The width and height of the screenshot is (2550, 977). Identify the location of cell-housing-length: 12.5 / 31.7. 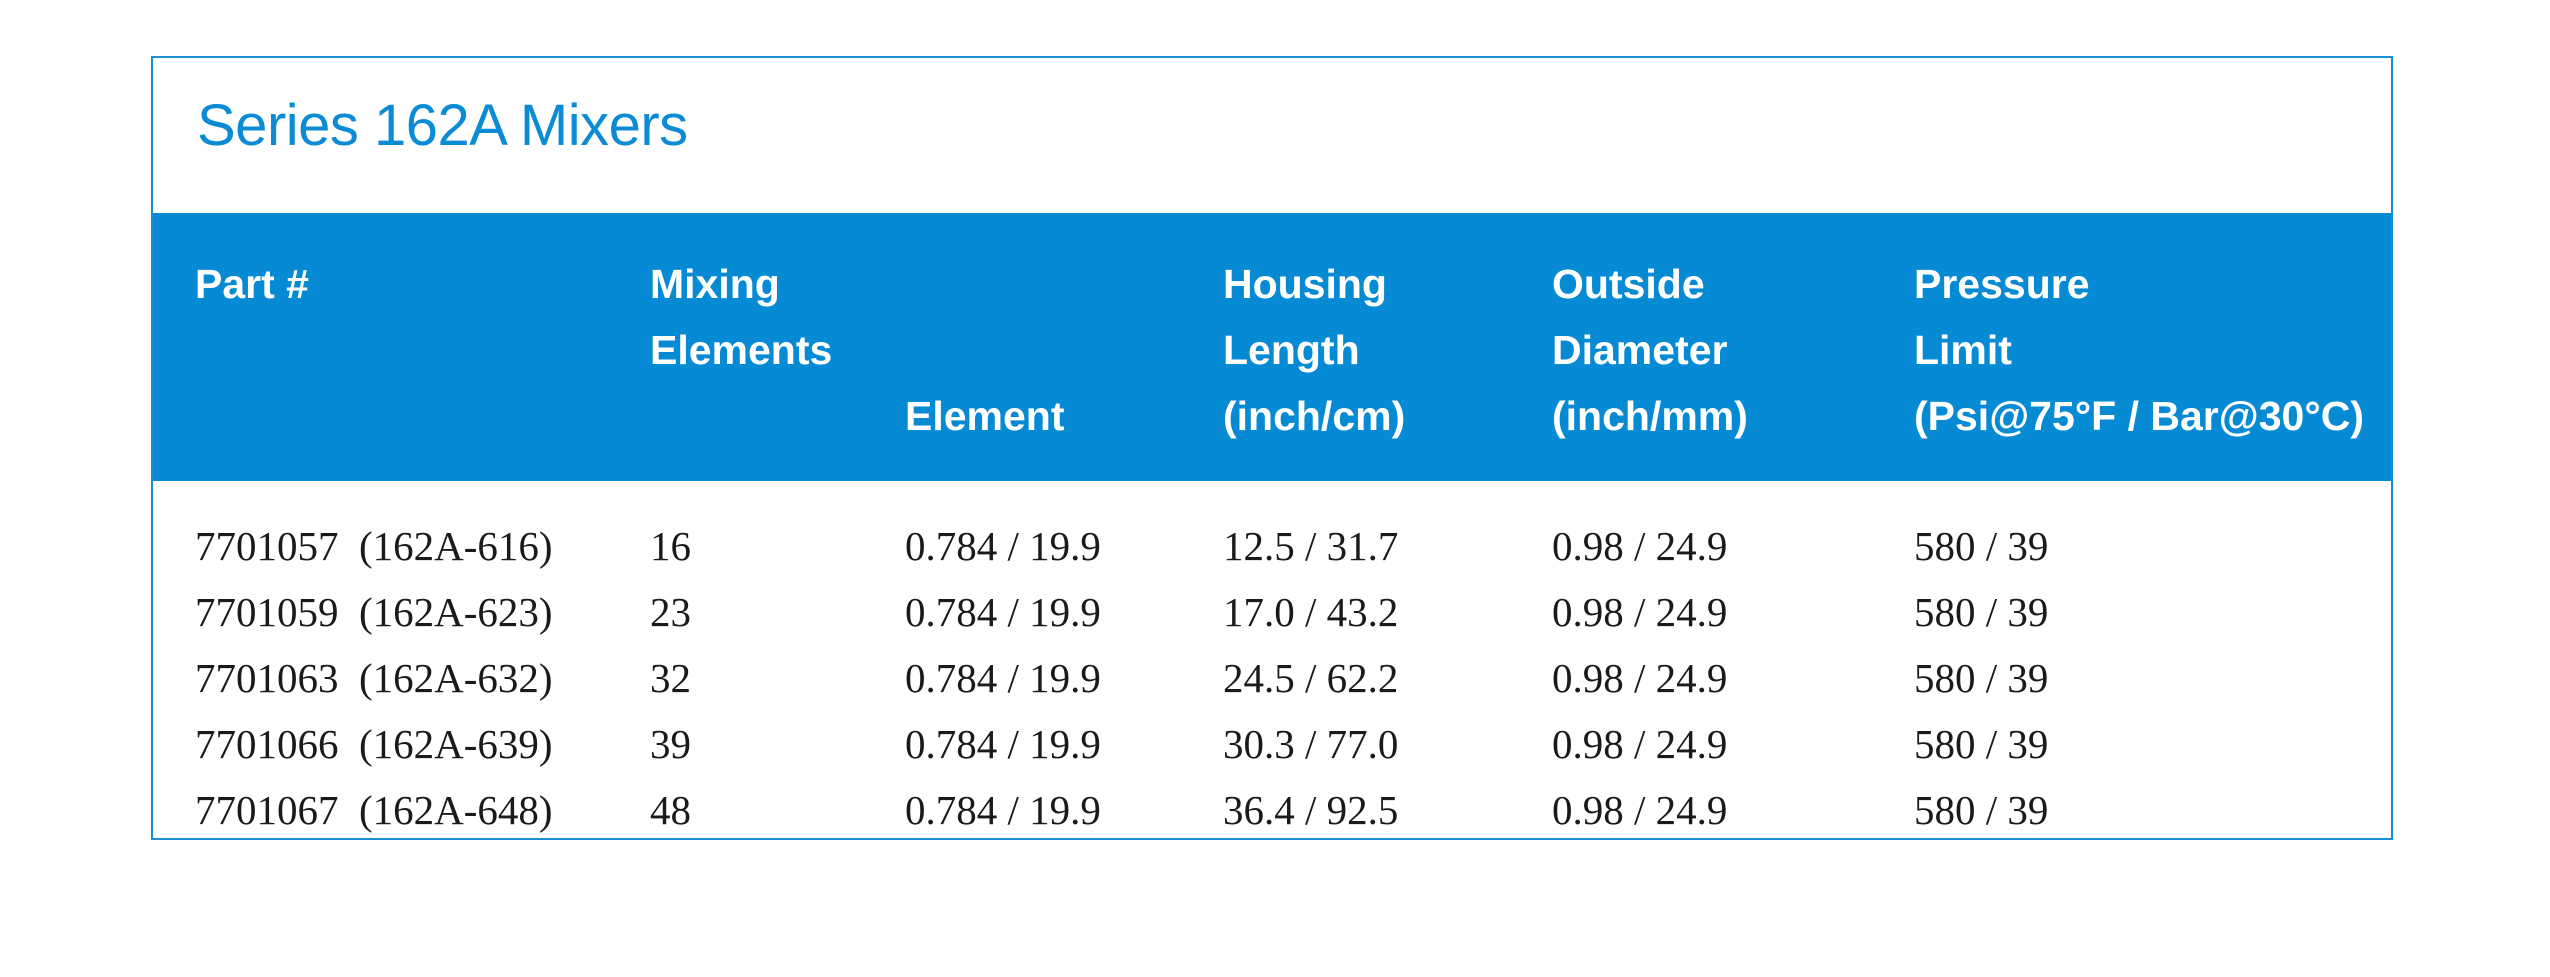
(1311, 546).